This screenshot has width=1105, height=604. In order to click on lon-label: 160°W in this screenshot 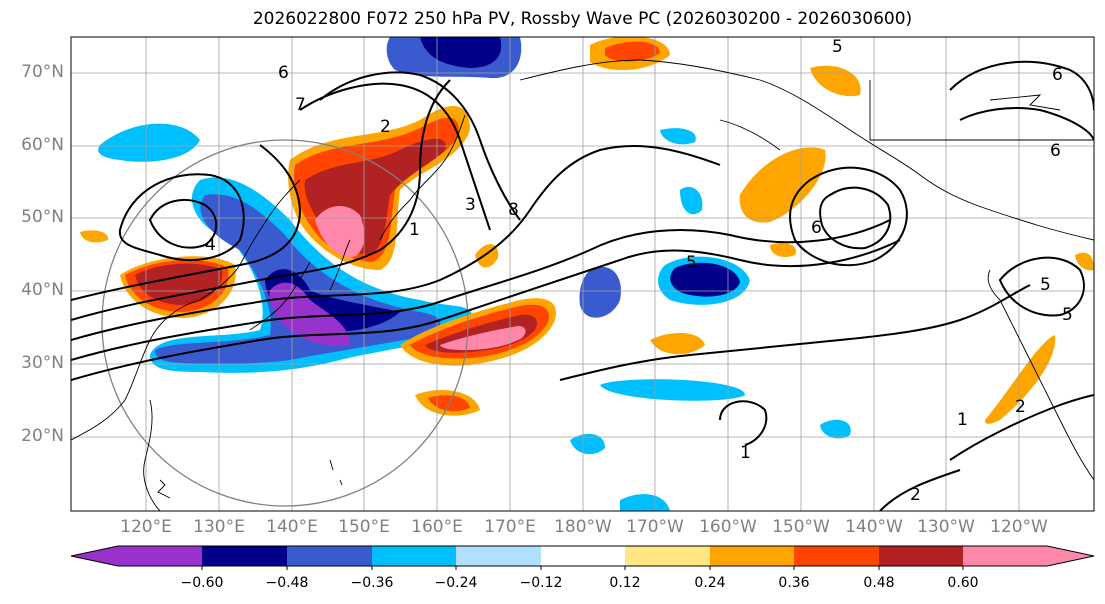, I will do `click(728, 527)`.